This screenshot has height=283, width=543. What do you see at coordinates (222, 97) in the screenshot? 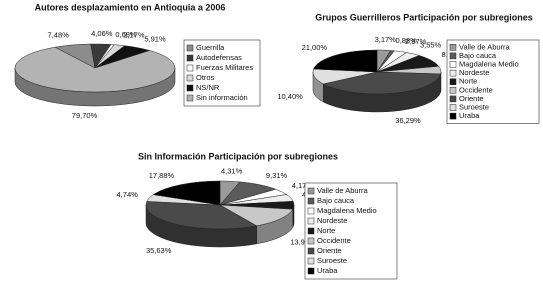
I see `legend-label: Sin información` at bounding box center [222, 97].